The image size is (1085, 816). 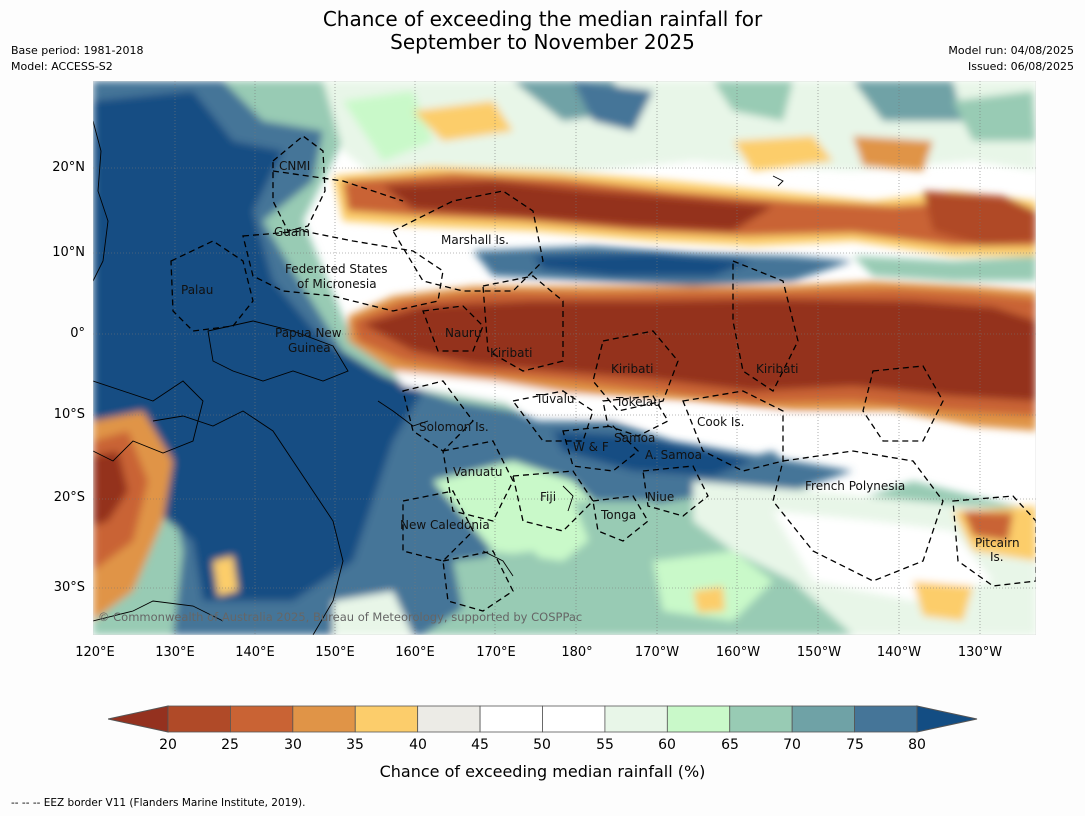 I want to click on lat-label-10n: 10°N, so click(x=68, y=252).